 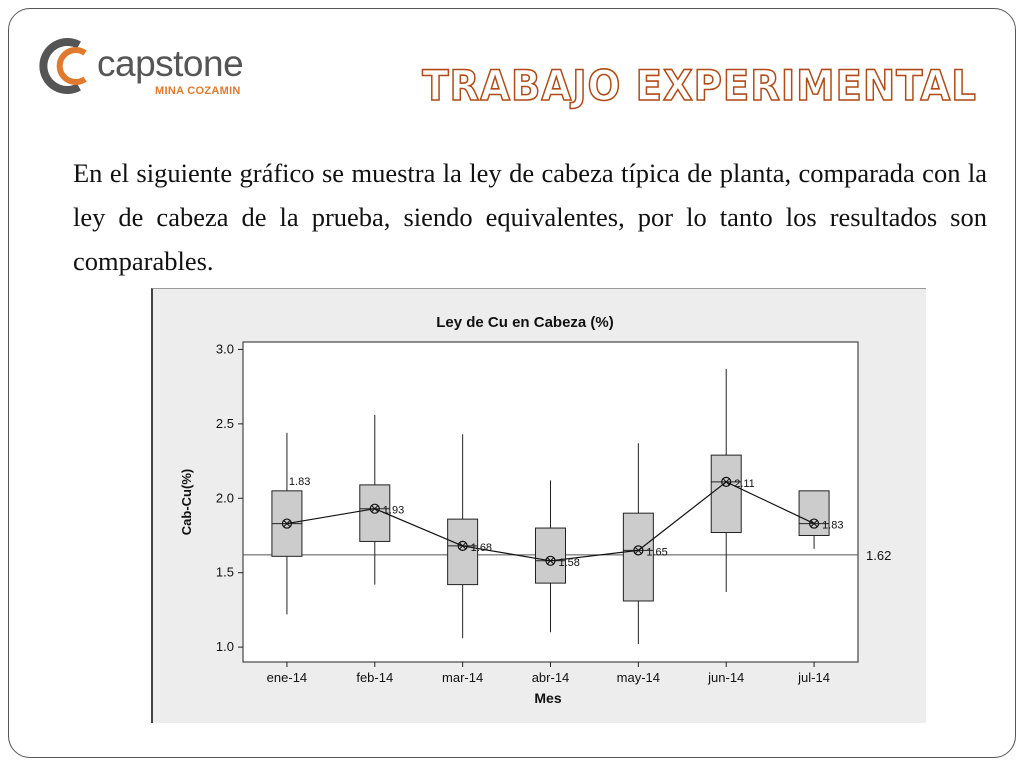 I want to click on mean-point: 1.58, so click(x=562, y=562).